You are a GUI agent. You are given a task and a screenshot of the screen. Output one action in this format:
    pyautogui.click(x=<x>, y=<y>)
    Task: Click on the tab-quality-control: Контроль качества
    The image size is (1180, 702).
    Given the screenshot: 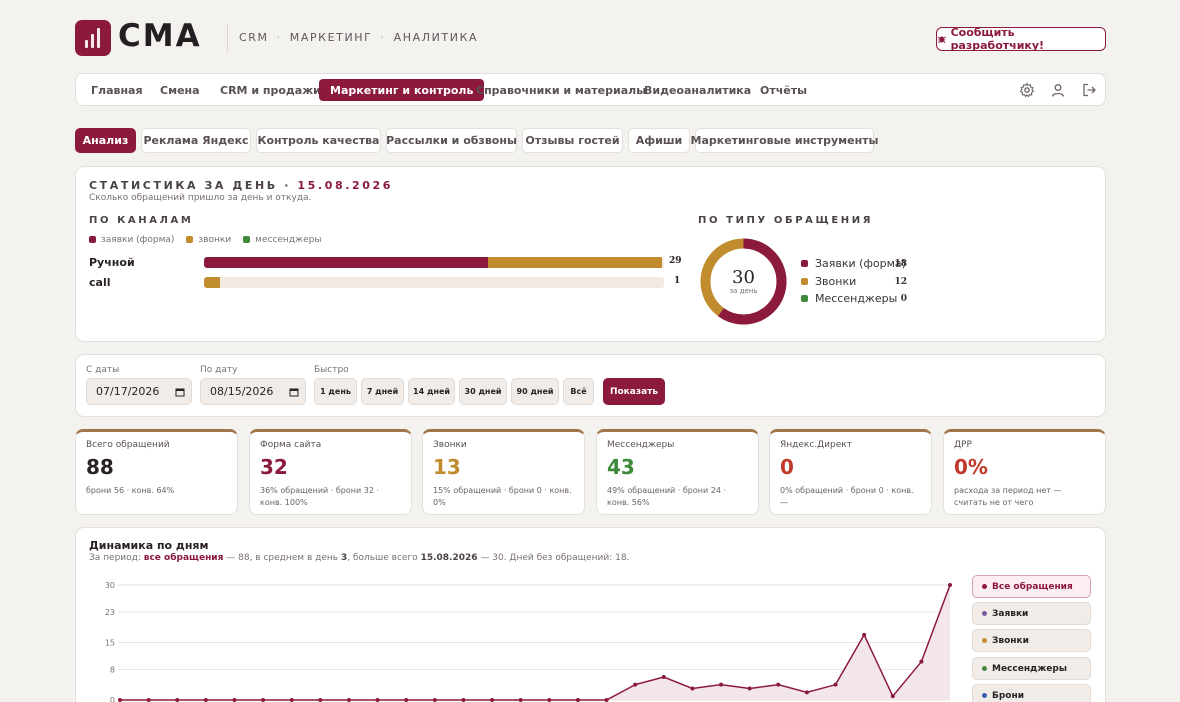 What is the action you would take?
    pyautogui.click(x=318, y=140)
    